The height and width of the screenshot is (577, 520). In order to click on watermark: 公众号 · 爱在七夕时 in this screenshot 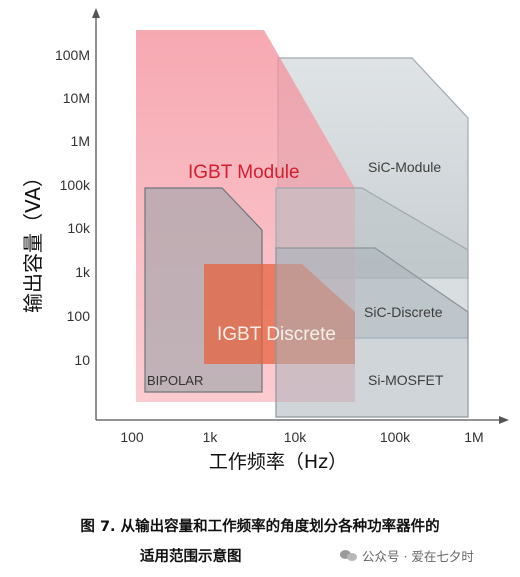, I will do `click(407, 555)`.